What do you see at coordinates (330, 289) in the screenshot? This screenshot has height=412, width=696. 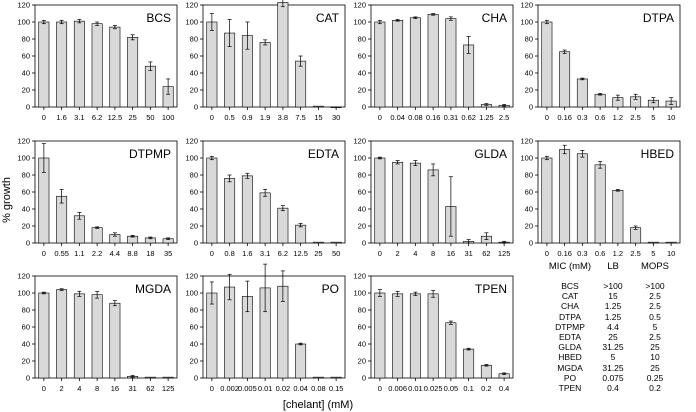 I see `panel-title: PO` at bounding box center [330, 289].